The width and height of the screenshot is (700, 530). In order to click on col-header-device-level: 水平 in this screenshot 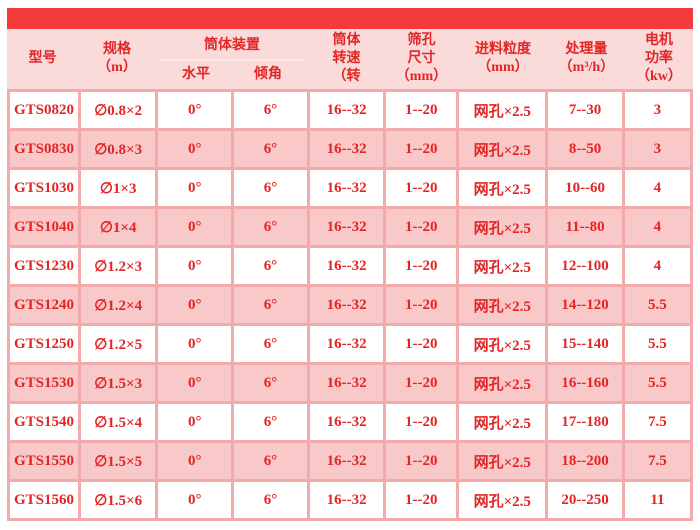, I will do `click(195, 74)`.